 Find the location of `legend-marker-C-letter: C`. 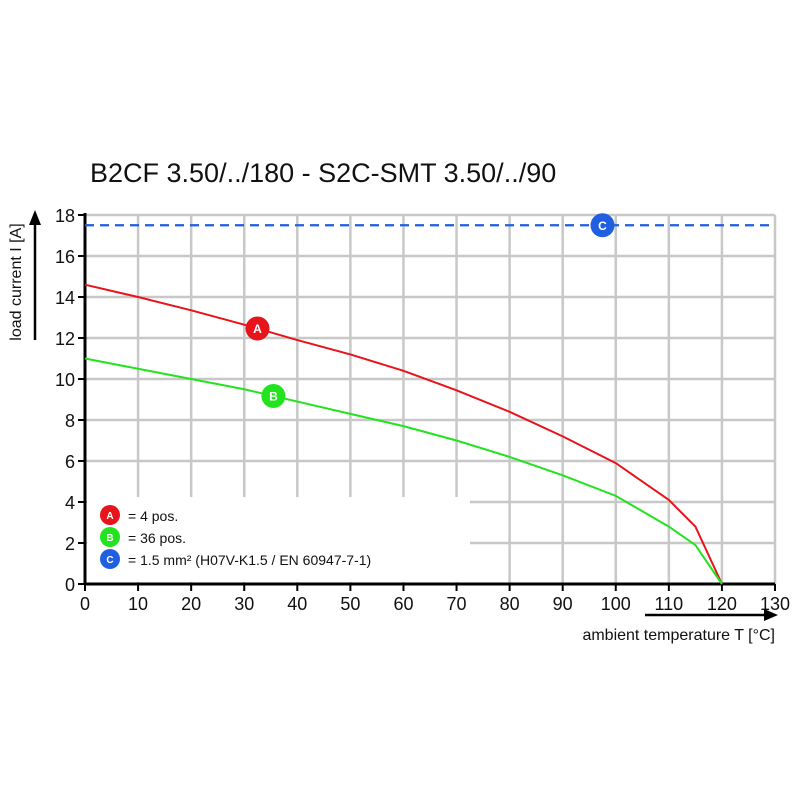

legend-marker-C-letter: C is located at coordinates (109, 560).